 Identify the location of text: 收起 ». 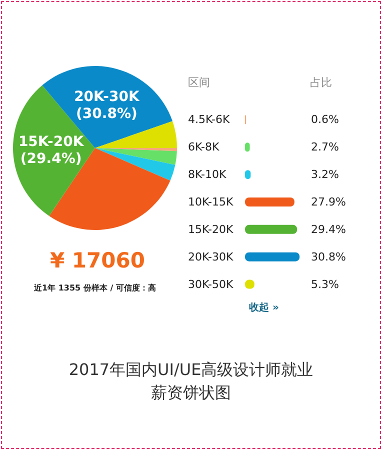
(264, 308).